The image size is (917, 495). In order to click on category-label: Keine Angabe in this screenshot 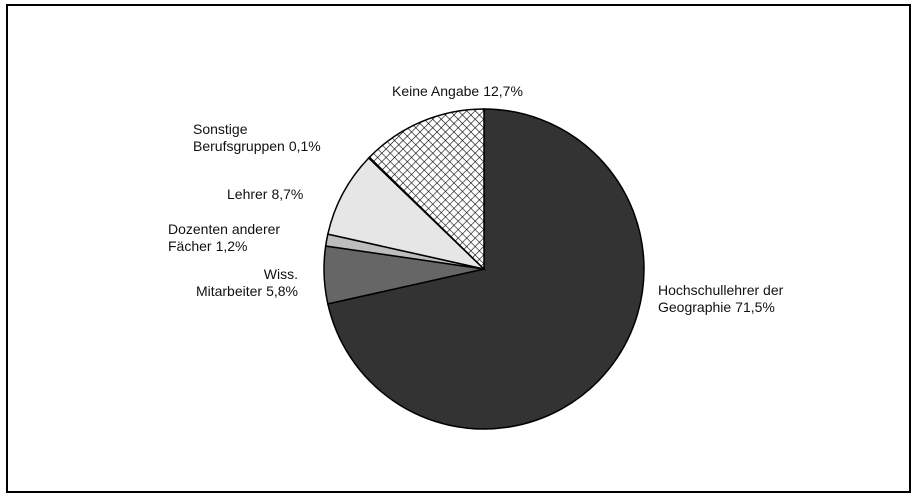, I will do `click(436, 91)`.